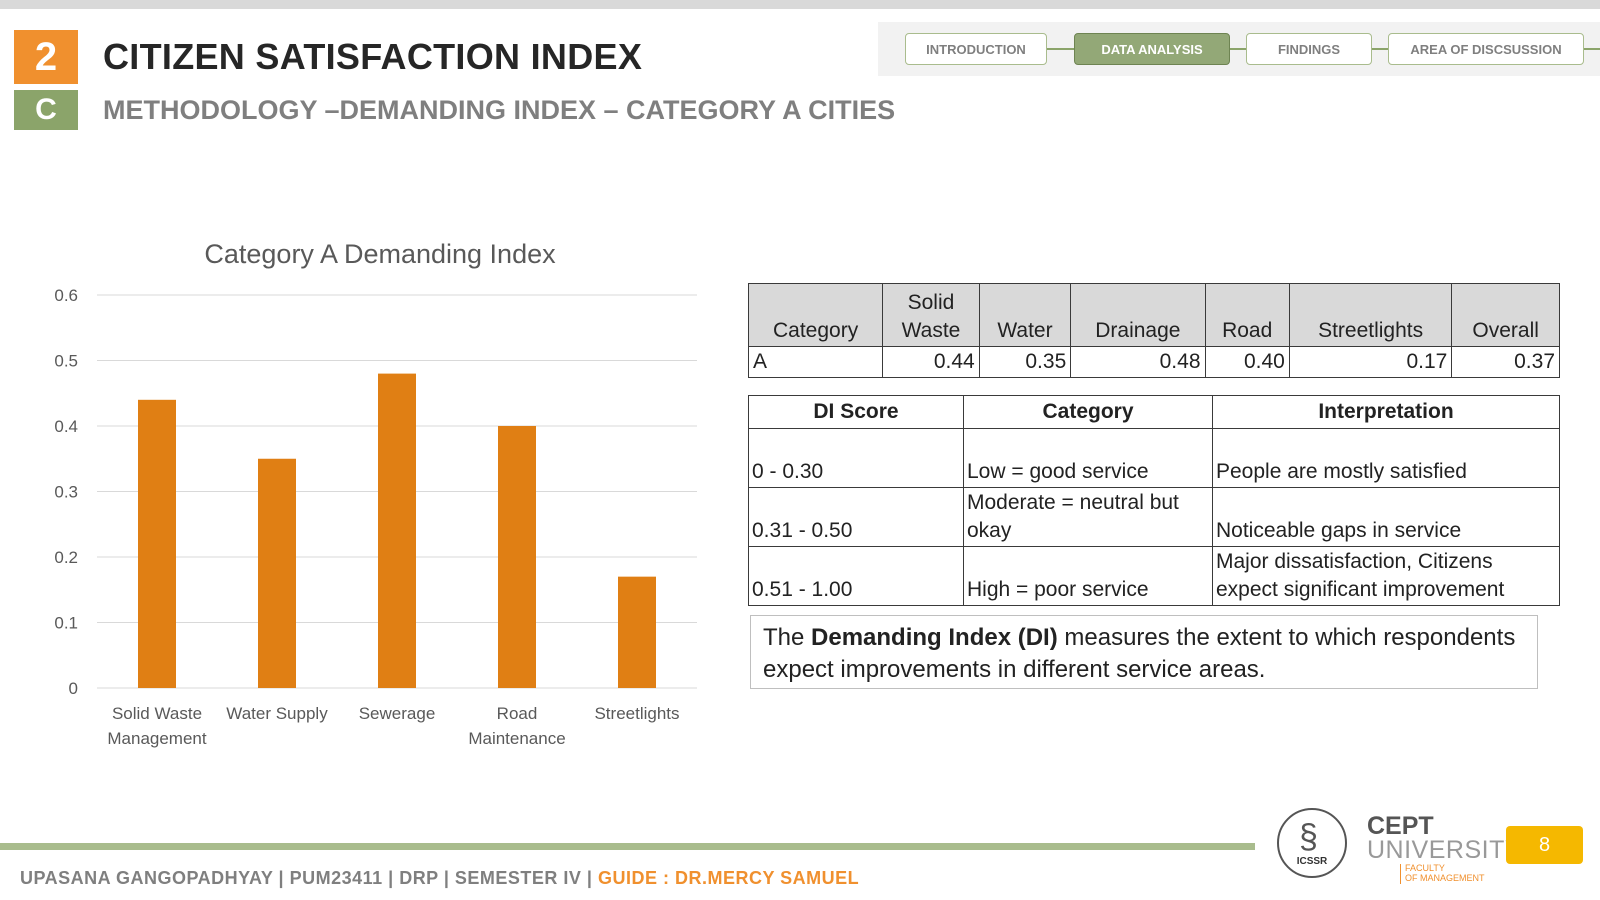  Describe the element at coordinates (1386, 458) in the screenshot. I see `di-table-cell: People are mostly satisfied` at that location.